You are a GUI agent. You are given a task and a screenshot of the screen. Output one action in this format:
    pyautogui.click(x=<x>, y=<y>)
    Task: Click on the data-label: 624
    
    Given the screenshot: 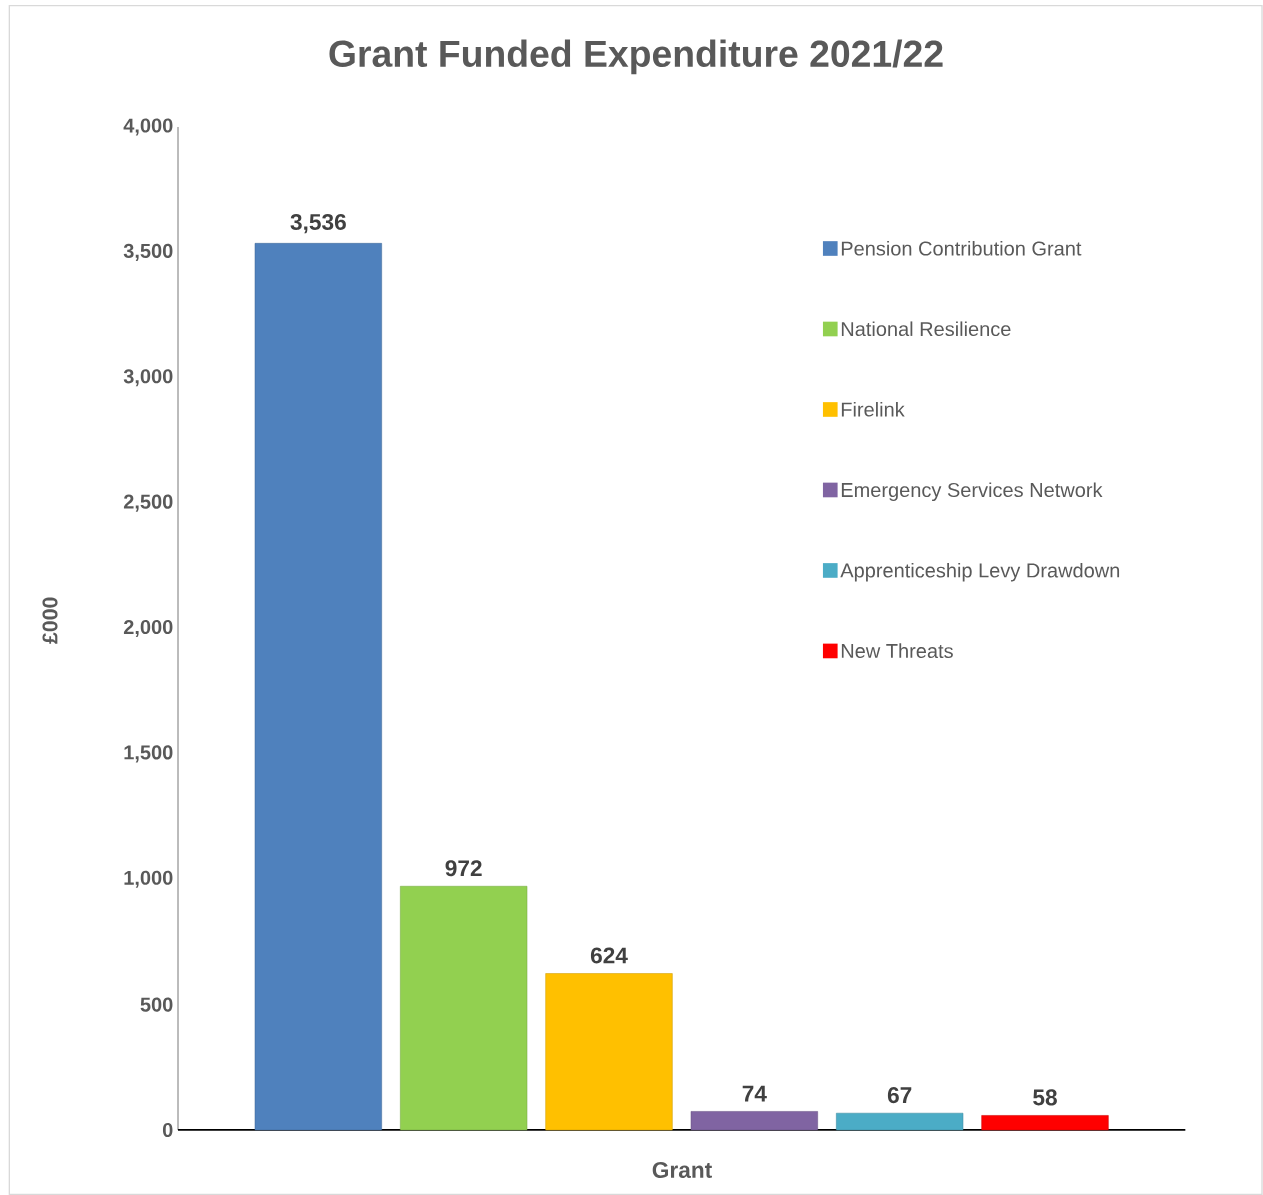 What is the action you would take?
    pyautogui.click(x=609, y=955)
    